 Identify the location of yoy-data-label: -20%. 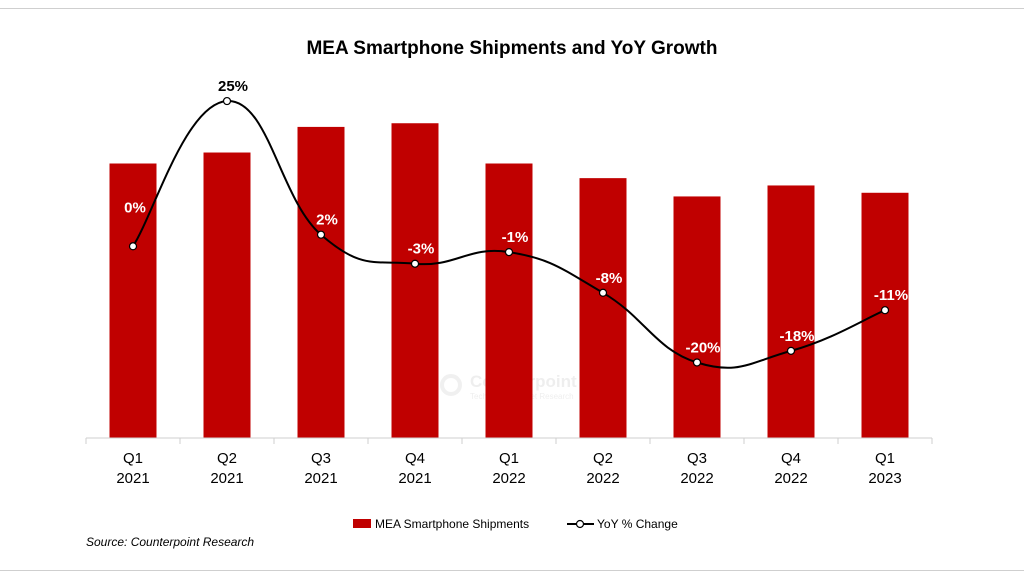
(702, 347).